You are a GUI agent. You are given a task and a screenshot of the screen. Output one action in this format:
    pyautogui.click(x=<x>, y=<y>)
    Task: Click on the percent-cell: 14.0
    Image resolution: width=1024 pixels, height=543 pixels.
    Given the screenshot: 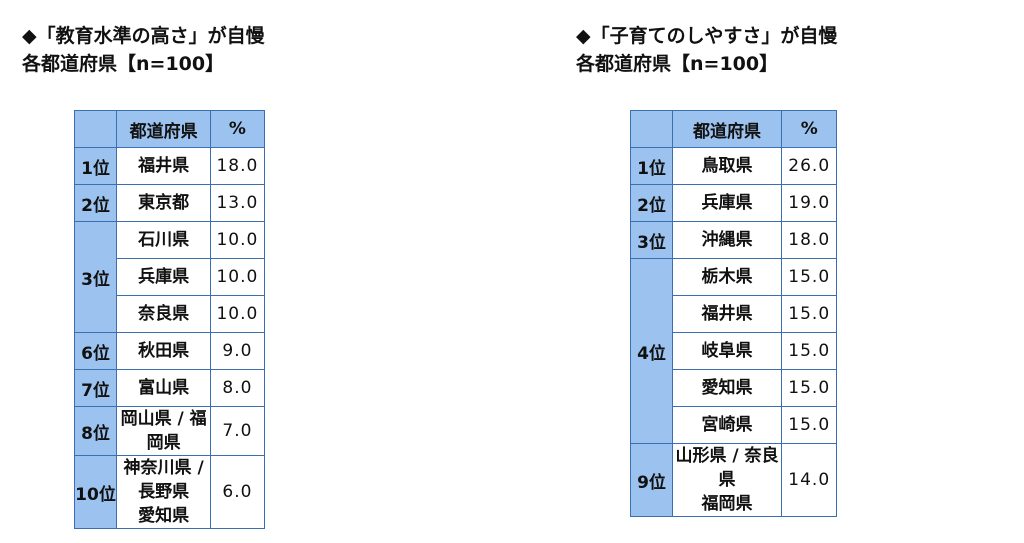 What is the action you would take?
    pyautogui.click(x=809, y=480)
    